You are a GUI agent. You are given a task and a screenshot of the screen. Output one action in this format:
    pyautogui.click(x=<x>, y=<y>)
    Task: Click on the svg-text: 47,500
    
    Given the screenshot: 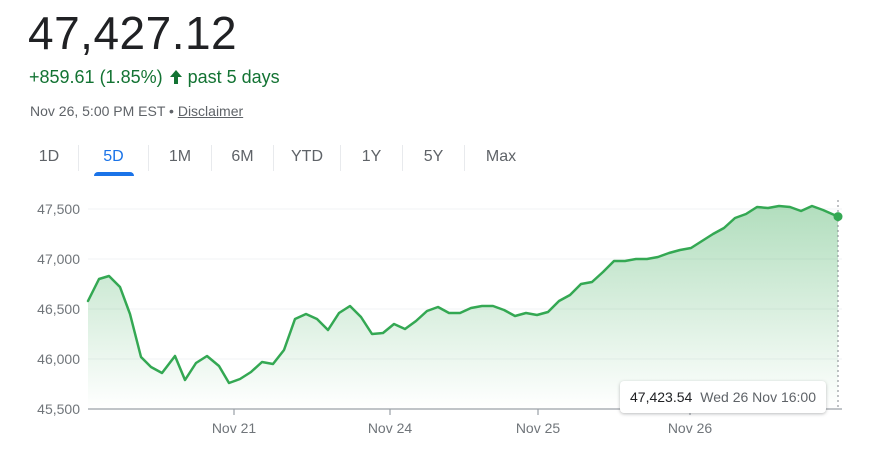 What is the action you would take?
    pyautogui.click(x=58, y=209)
    